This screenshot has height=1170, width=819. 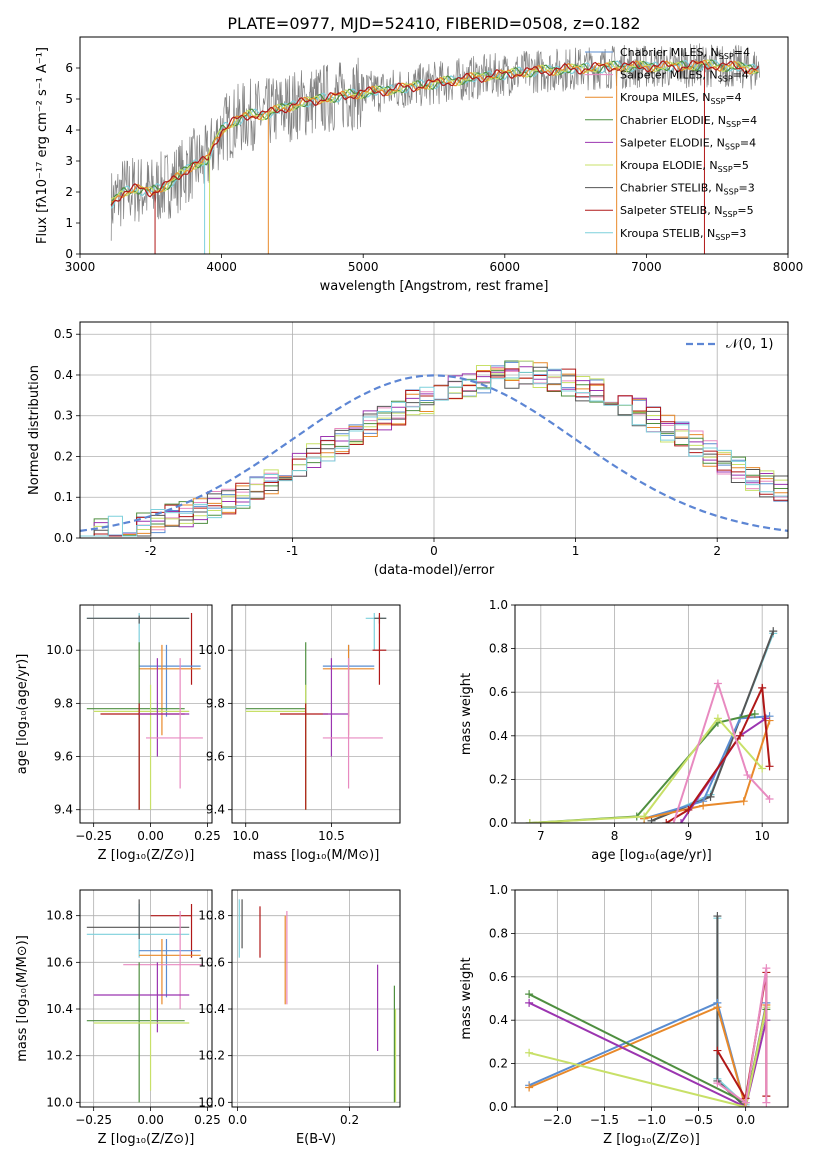 I want to click on y-tick-label: 0.8, so click(x=498, y=649).